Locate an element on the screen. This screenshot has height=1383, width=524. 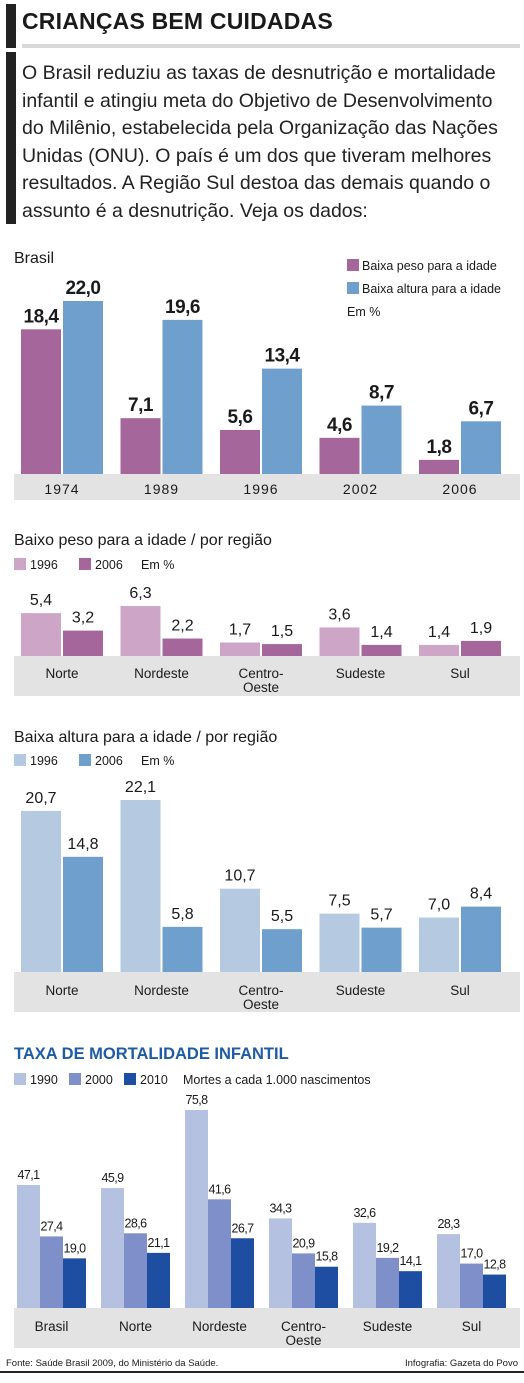
data-label: 27,4 is located at coordinates (52, 1226).